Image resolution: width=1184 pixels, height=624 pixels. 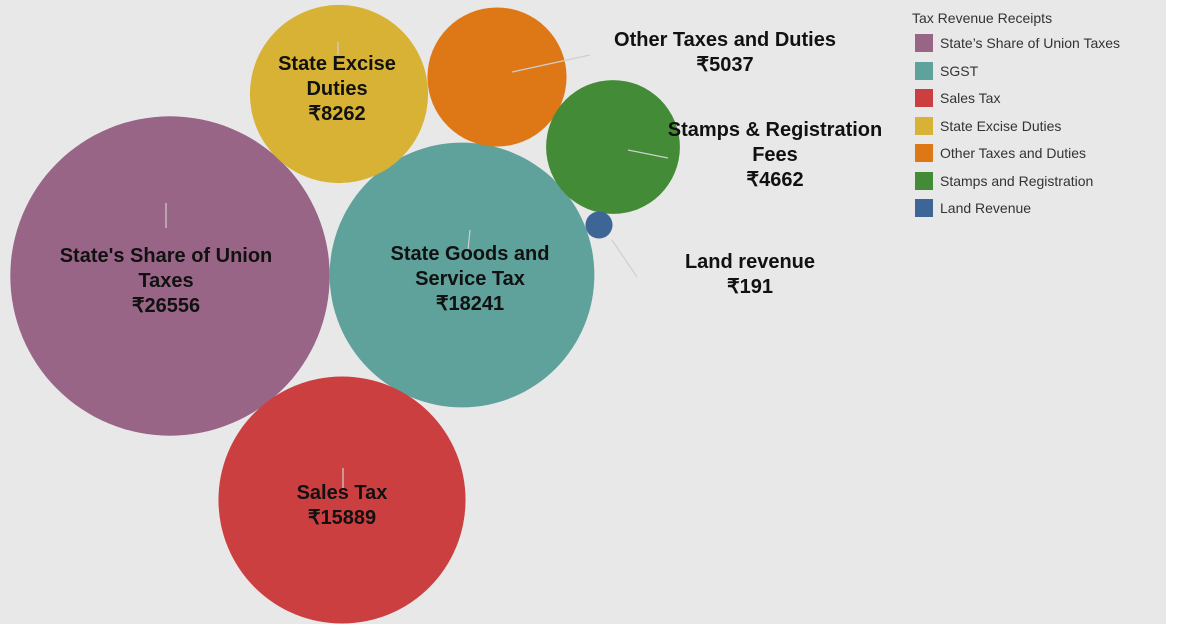 I want to click on bubble-label: State Goods and Service Tax ₹18241, so click(x=470, y=279).